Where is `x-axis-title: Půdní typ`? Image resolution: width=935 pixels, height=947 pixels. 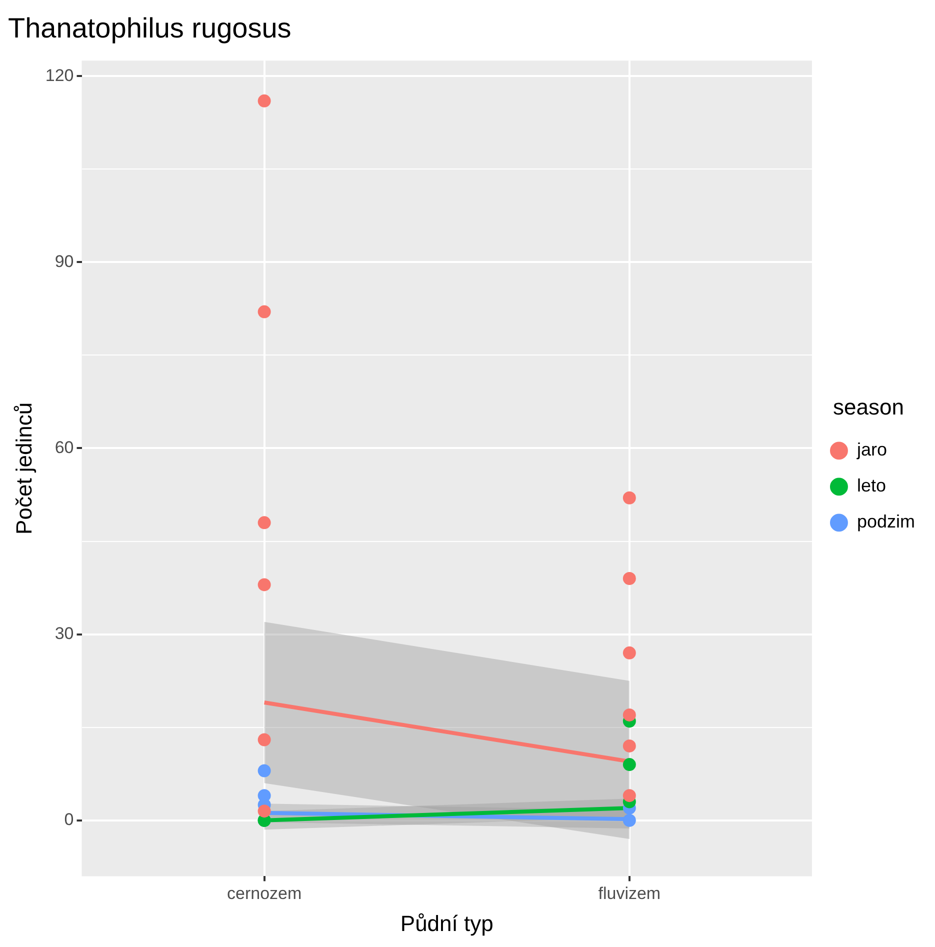
x-axis-title: Půdní typ is located at coordinates (447, 923).